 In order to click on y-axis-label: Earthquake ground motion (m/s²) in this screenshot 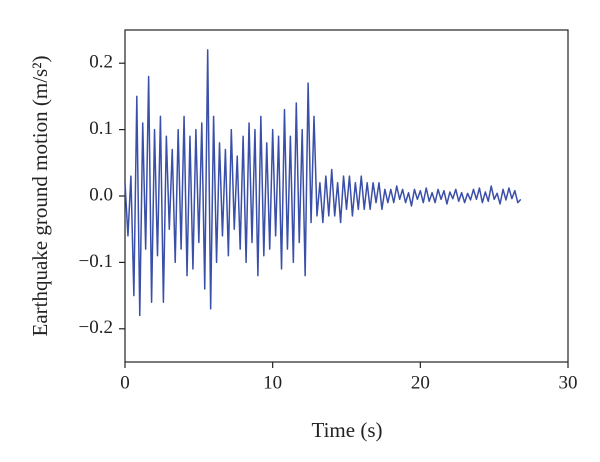, I will do `click(40, 196)`.